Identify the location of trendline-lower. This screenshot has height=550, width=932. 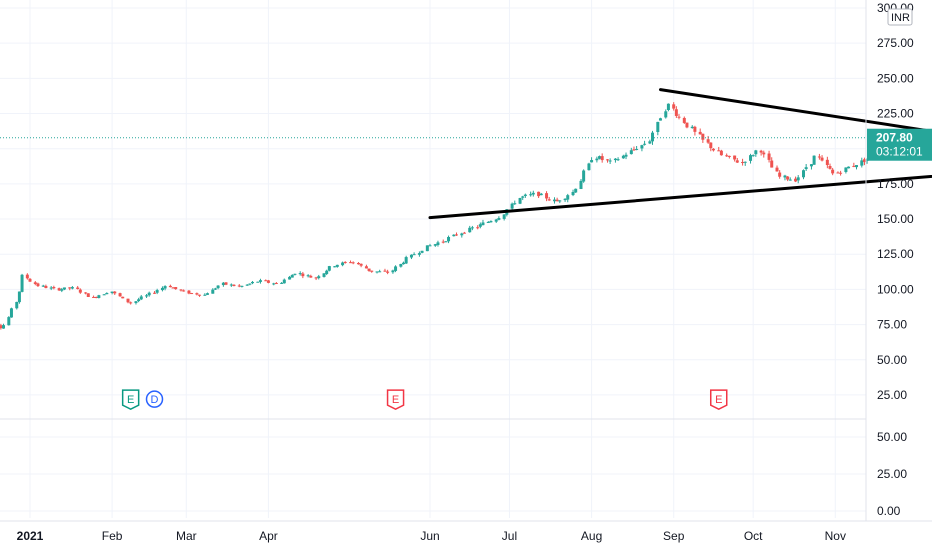
(680, 193).